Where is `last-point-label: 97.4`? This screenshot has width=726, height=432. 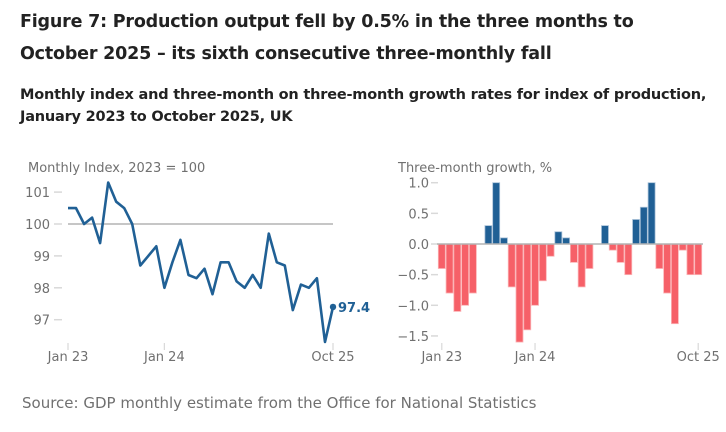 last-point-label: 97.4 is located at coordinates (354, 308).